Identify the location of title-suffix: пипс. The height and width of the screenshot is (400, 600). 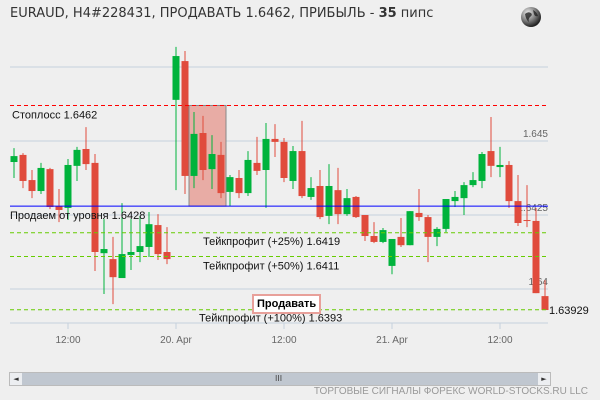
(415, 13).